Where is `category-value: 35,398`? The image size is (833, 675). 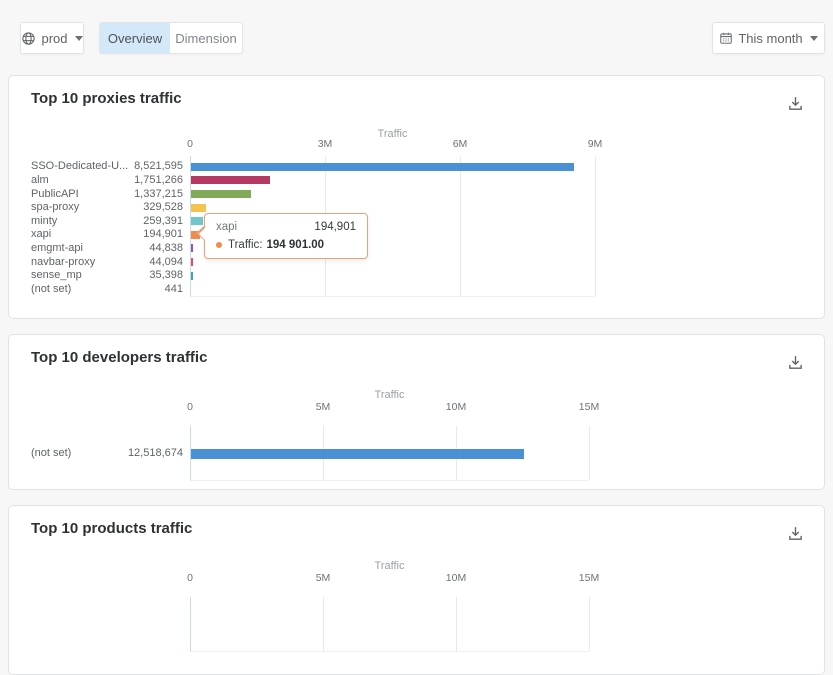
category-value: 35,398 is located at coordinates (166, 275).